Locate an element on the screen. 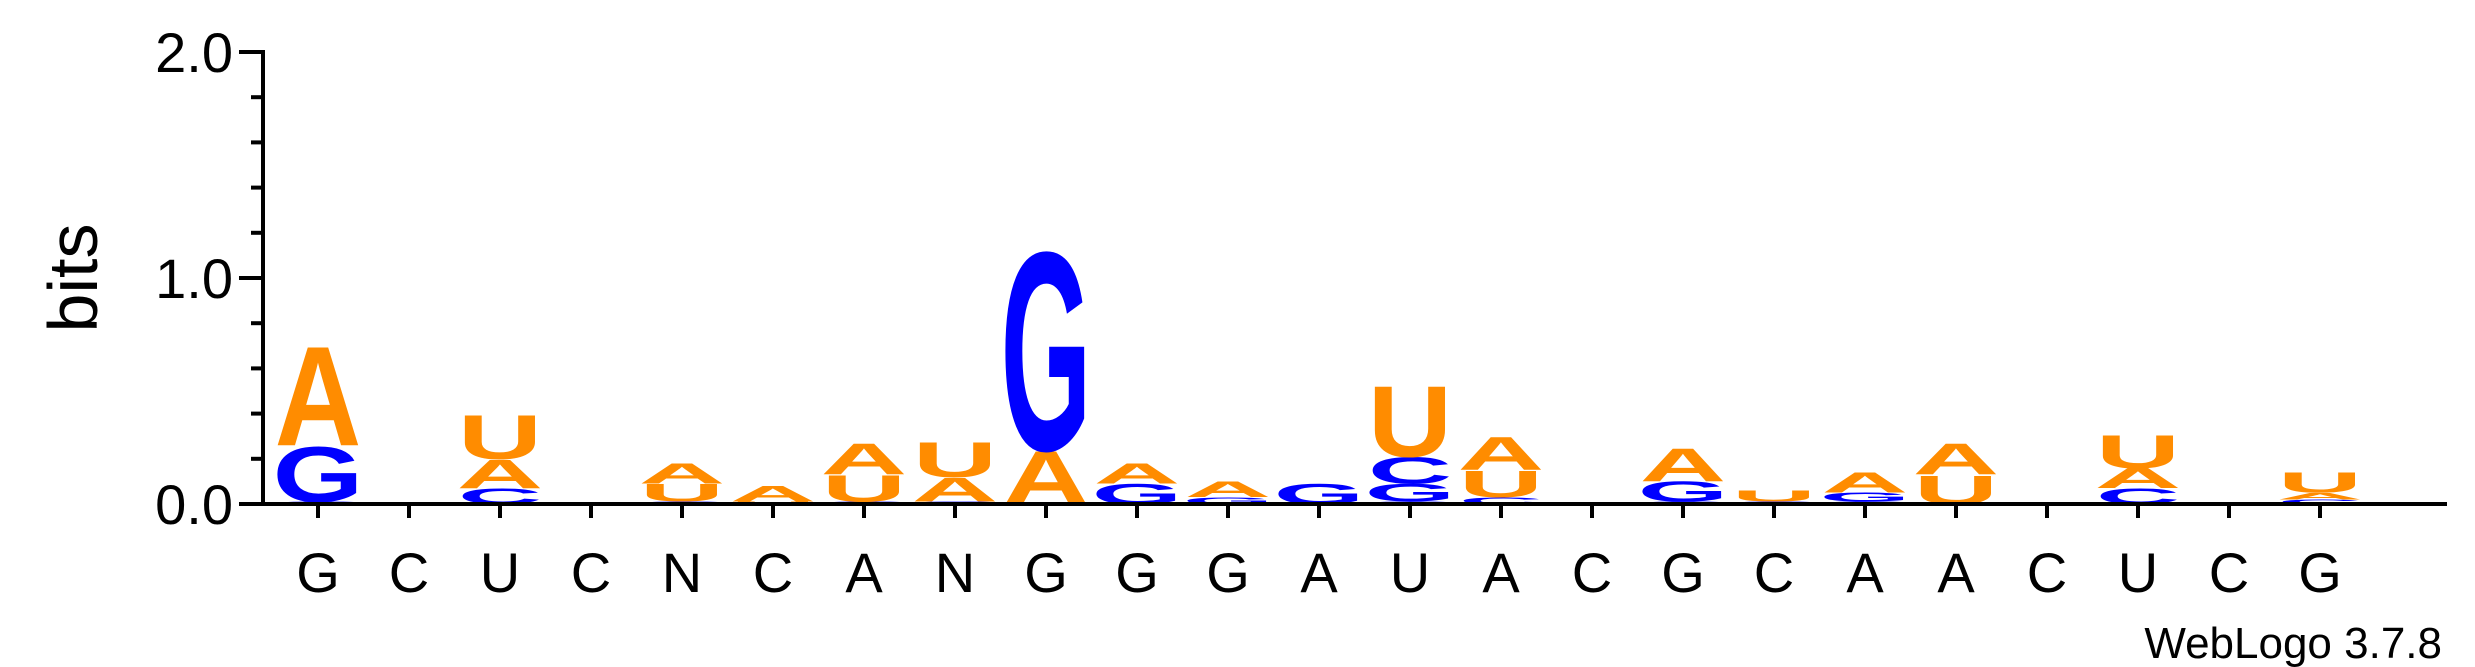  weblogo-credit: WebLogo 3.7.8 is located at coordinates (2293, 643).